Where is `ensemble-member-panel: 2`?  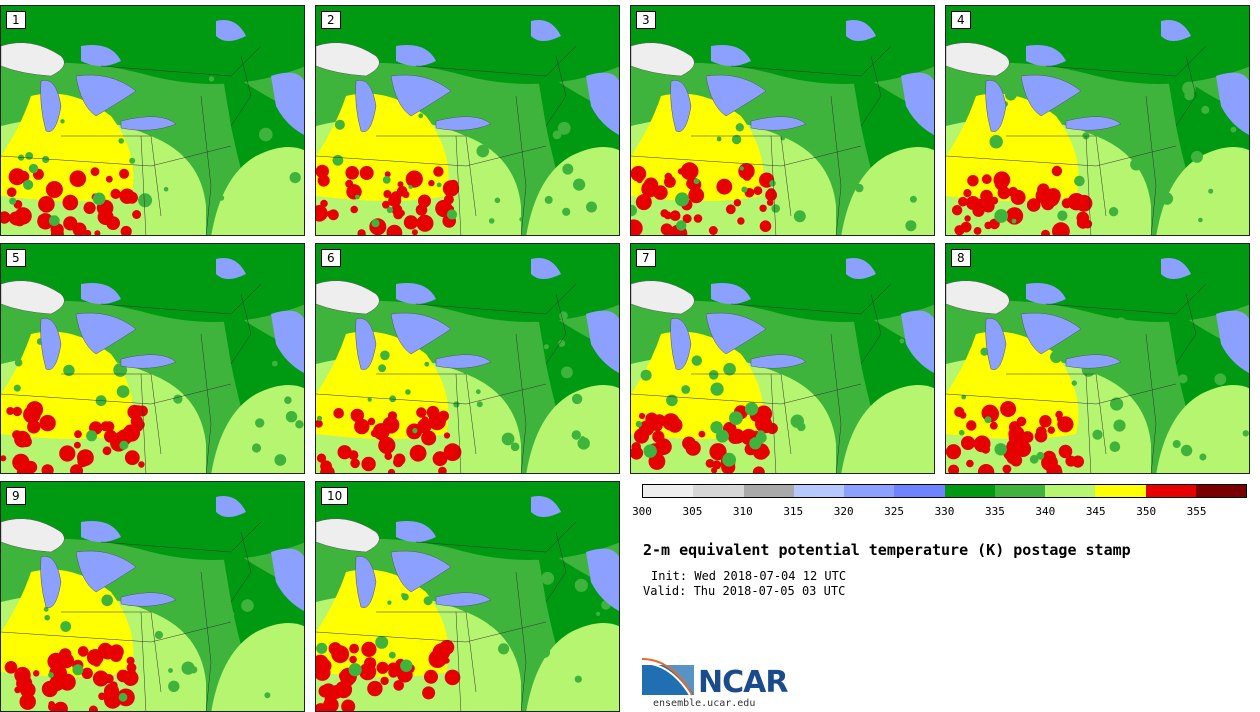 ensemble-member-panel: 2 is located at coordinates (467, 120).